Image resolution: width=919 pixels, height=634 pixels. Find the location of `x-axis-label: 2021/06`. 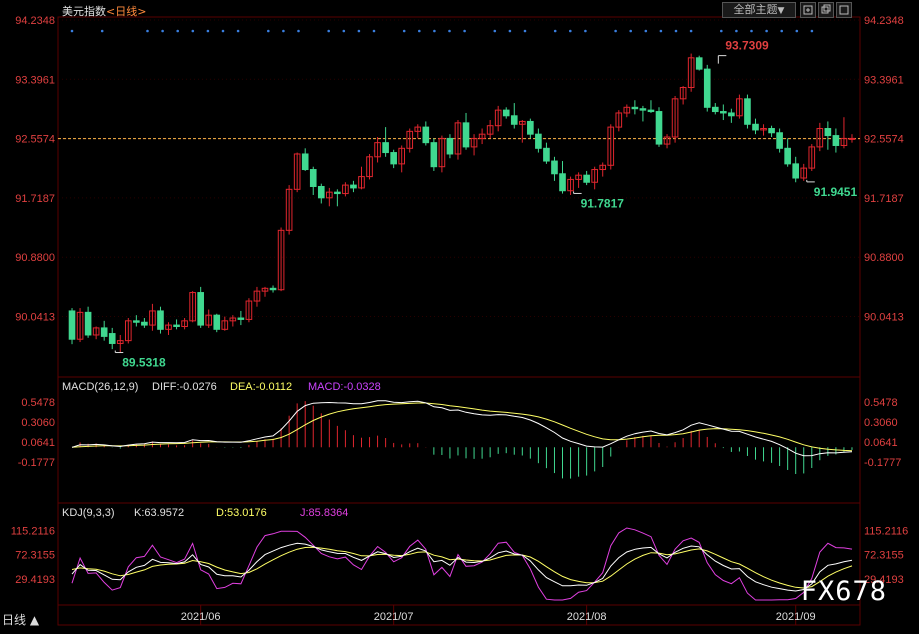

x-axis-label: 2021/06 is located at coordinates (201, 617).